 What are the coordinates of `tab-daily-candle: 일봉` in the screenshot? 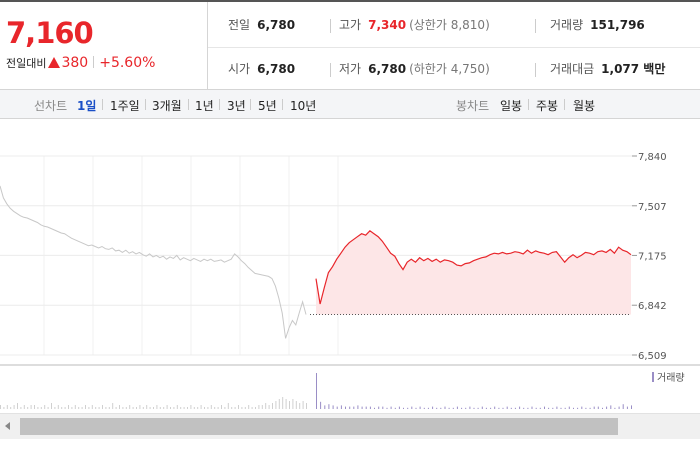 It's located at (511, 106).